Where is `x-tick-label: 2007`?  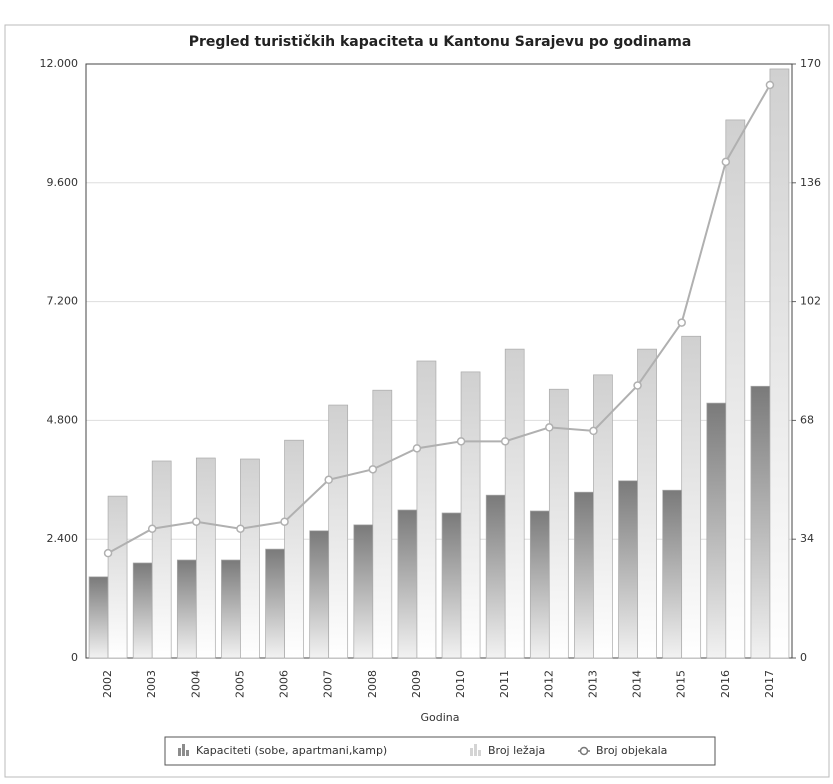 x-tick-label: 2007 is located at coordinates (328, 684).